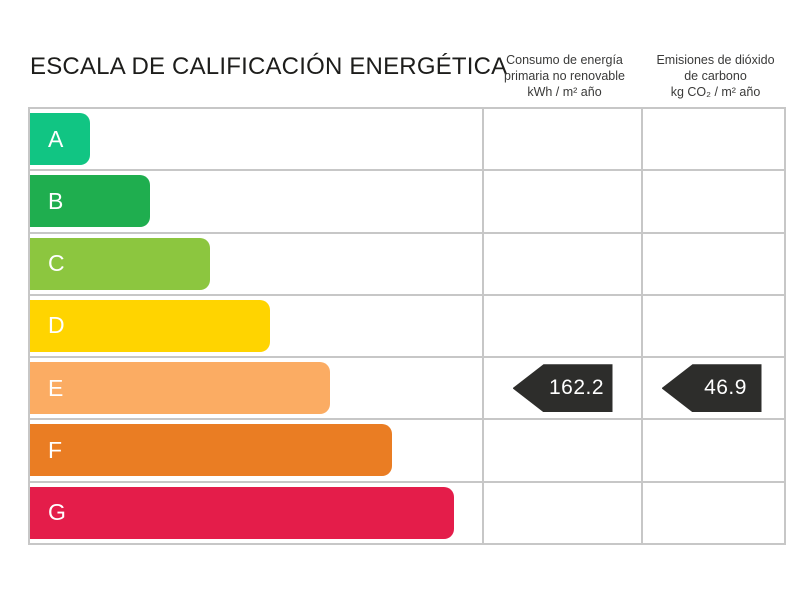  Describe the element at coordinates (56, 200) in the screenshot. I see `rating-letter-b: B` at that location.